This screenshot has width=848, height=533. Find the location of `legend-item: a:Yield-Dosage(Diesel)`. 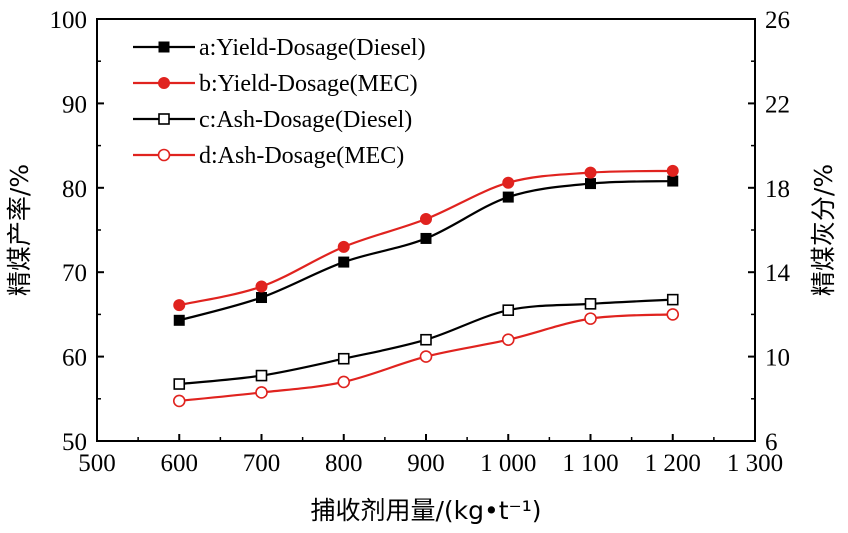

legend-item: a:Yield-Dosage(Diesel) is located at coordinates (279, 48).